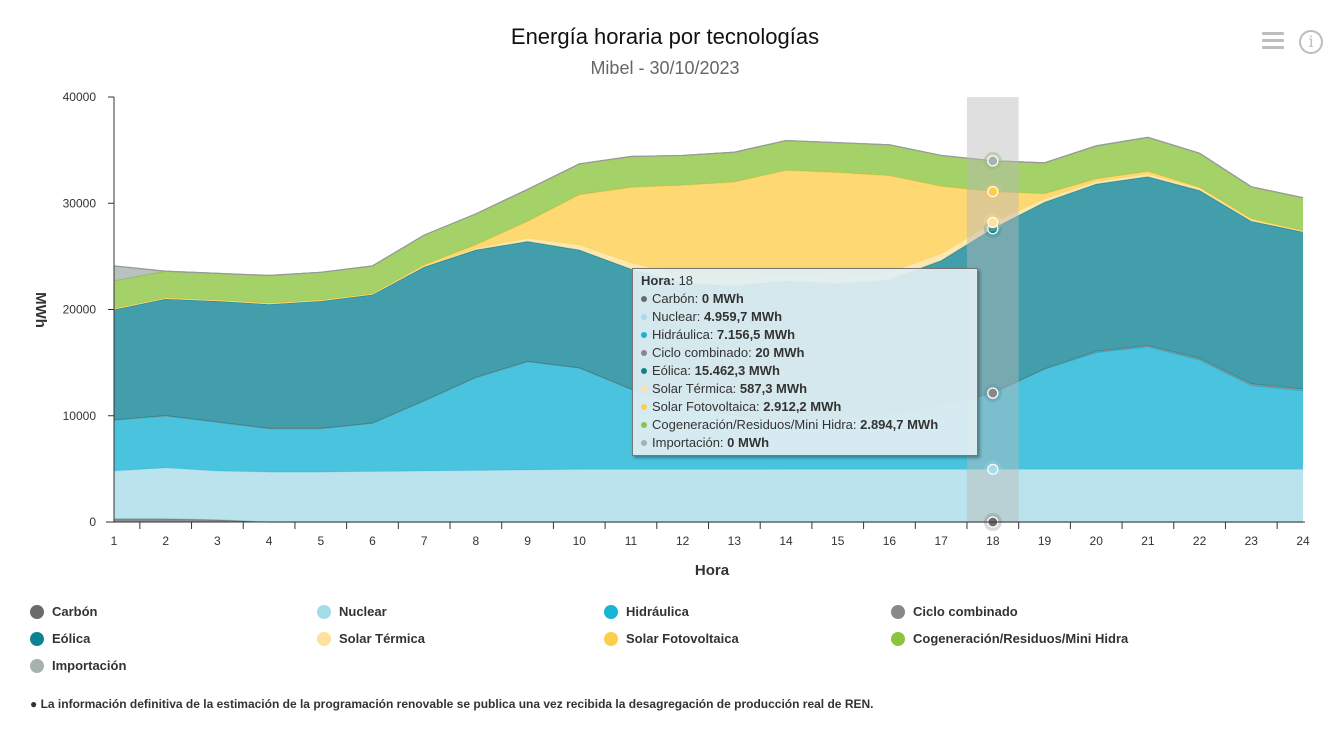 The image size is (1336, 730). What do you see at coordinates (71, 638) in the screenshot?
I see `legend-label: Eólica` at bounding box center [71, 638].